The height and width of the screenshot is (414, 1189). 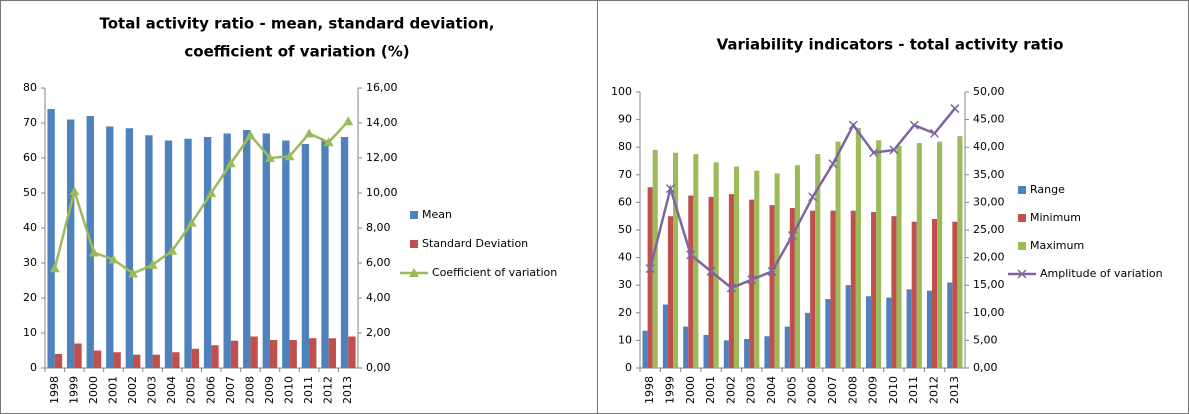 What do you see at coordinates (437, 214) in the screenshot?
I see `legend-label: Mean` at bounding box center [437, 214].